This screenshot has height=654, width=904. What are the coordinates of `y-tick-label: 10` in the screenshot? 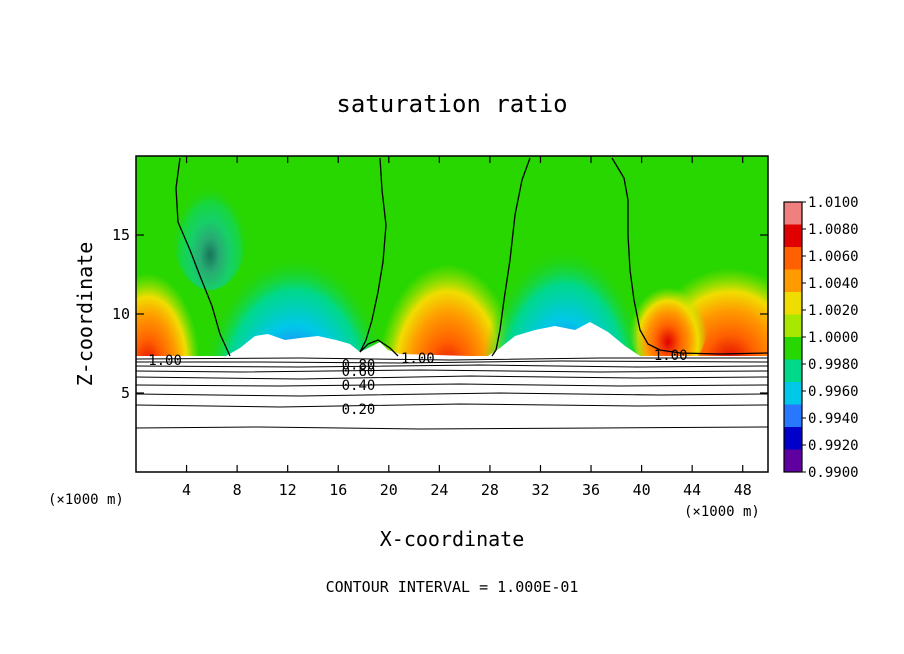 It's located at (121, 314).